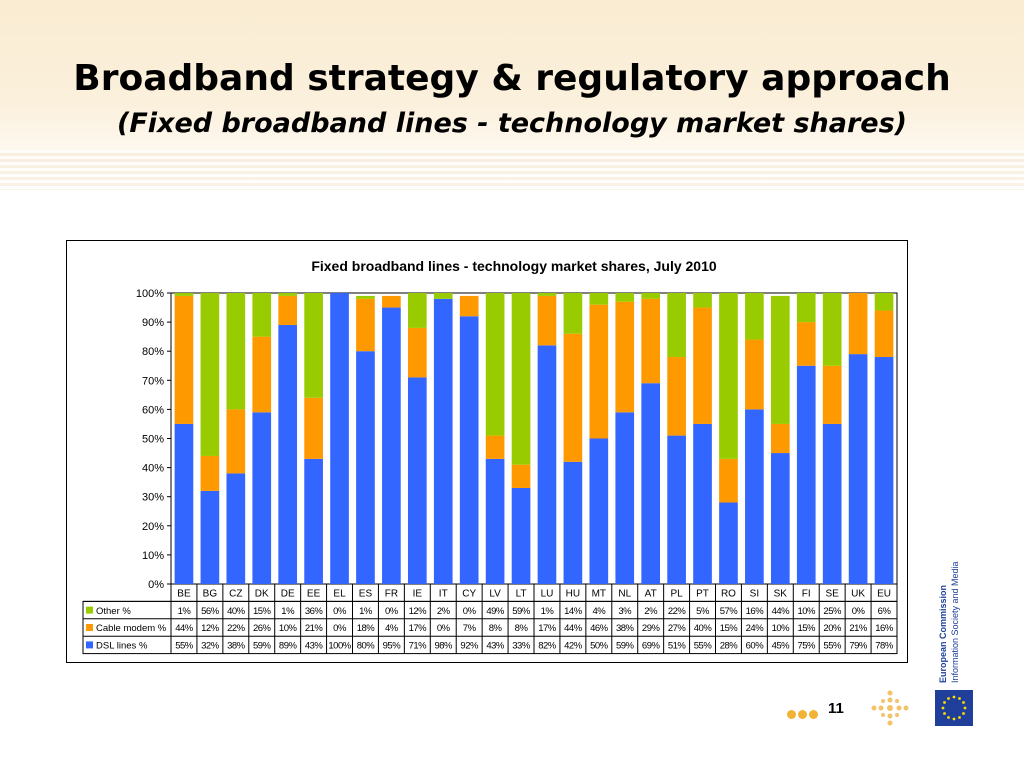  What do you see at coordinates (651, 296) in the screenshot?
I see `bar-other-at` at bounding box center [651, 296].